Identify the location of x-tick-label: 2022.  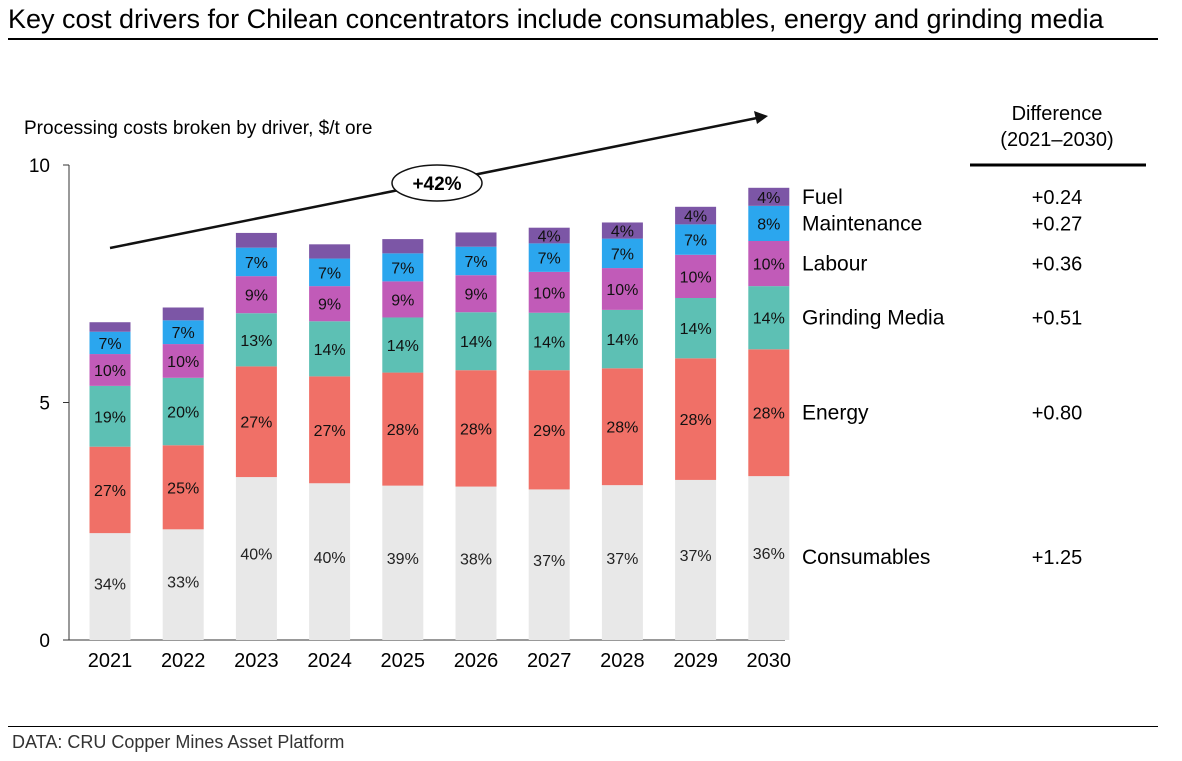
(183, 661).